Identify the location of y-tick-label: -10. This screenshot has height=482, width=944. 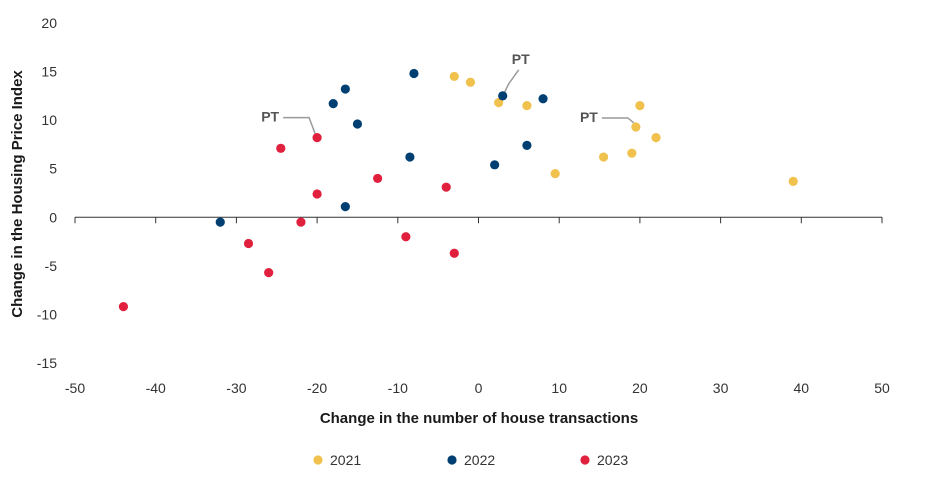
(47, 314).